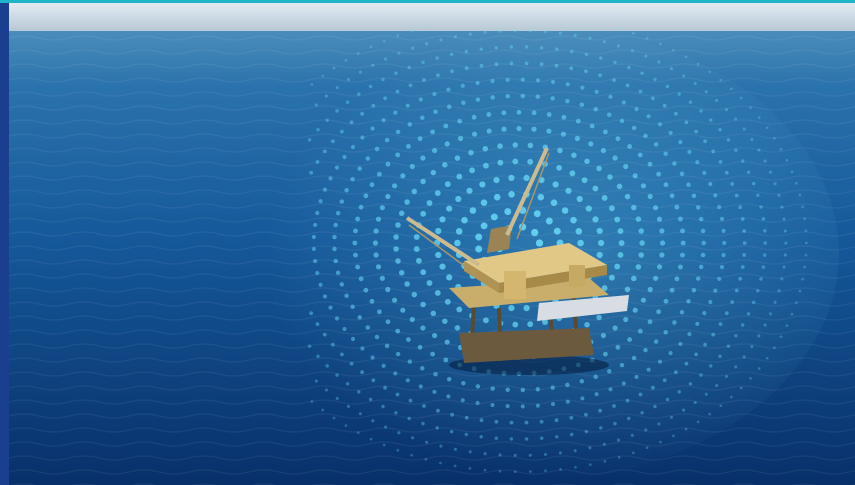 The image size is (855, 485). I want to click on platform-base, so click(526, 345).